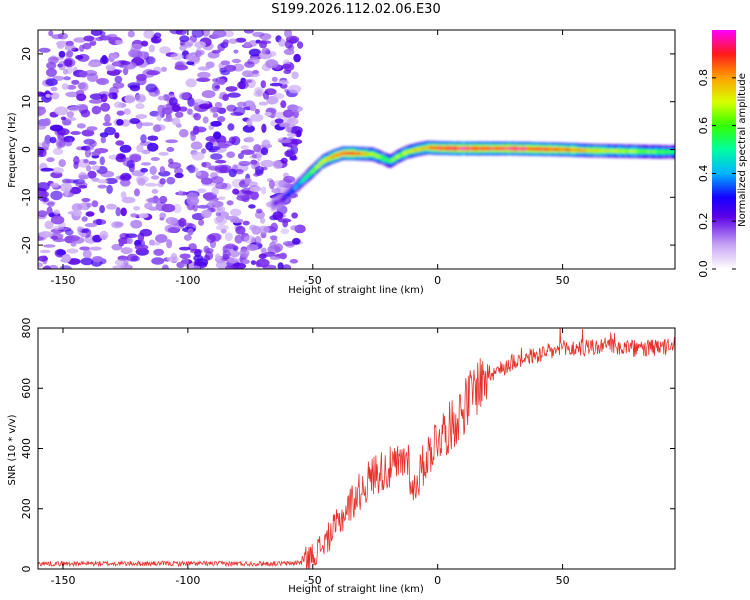  Describe the element at coordinates (26, 328) in the screenshot. I see `y-tick-label: 800` at that location.